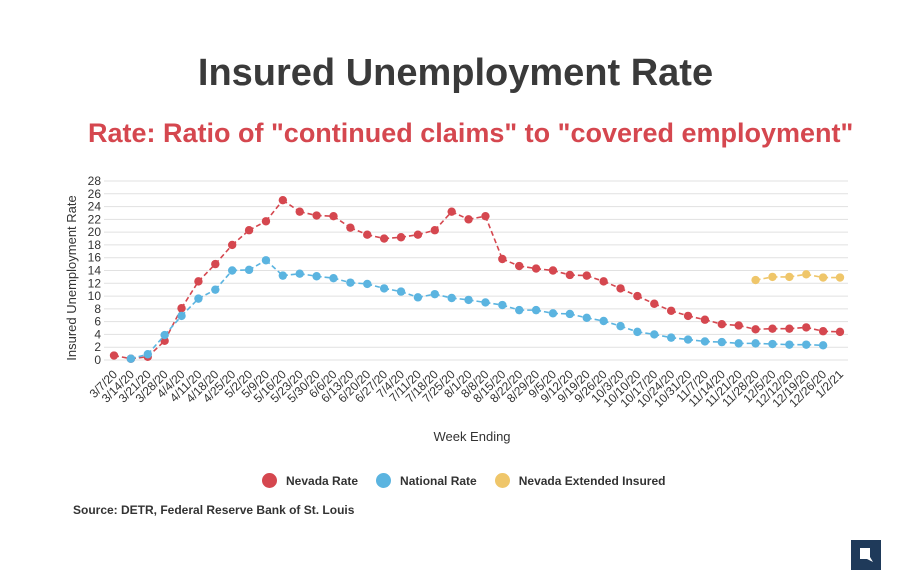 The width and height of the screenshot is (911, 585). Describe the element at coordinates (866, 555) in the screenshot. I see `nevada-state-logo-icon` at that location.